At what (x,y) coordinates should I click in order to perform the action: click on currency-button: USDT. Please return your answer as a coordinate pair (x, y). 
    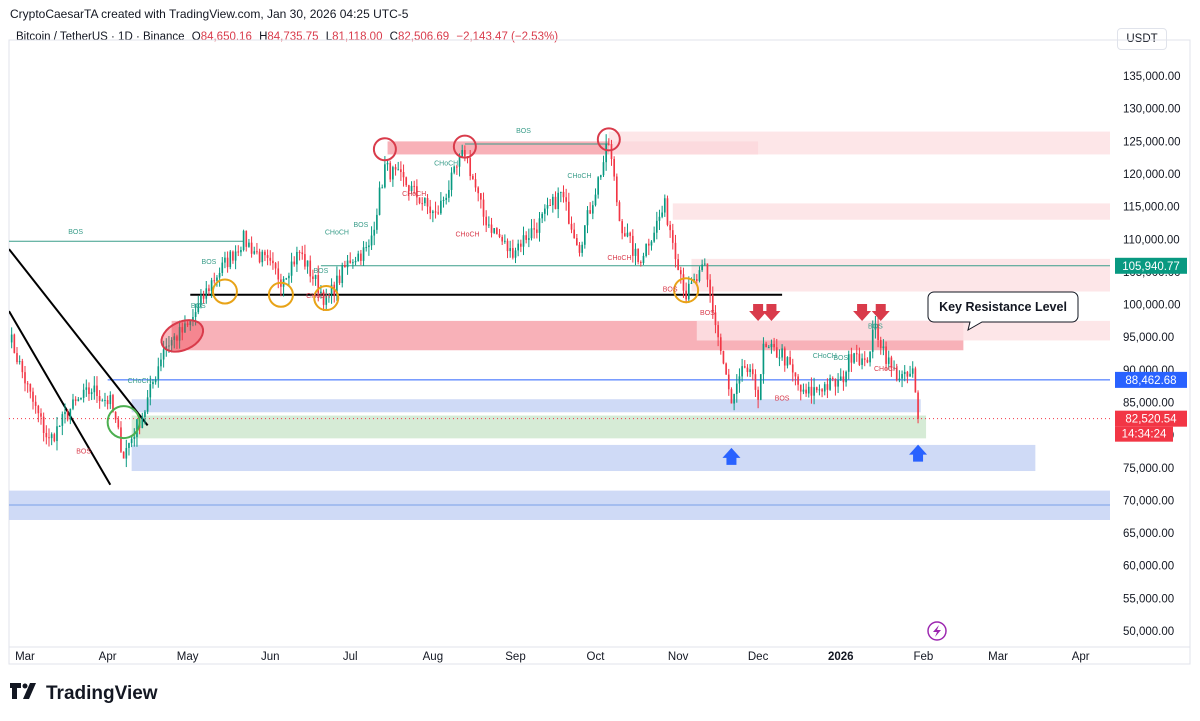
    Looking at the image, I should click on (1142, 39).